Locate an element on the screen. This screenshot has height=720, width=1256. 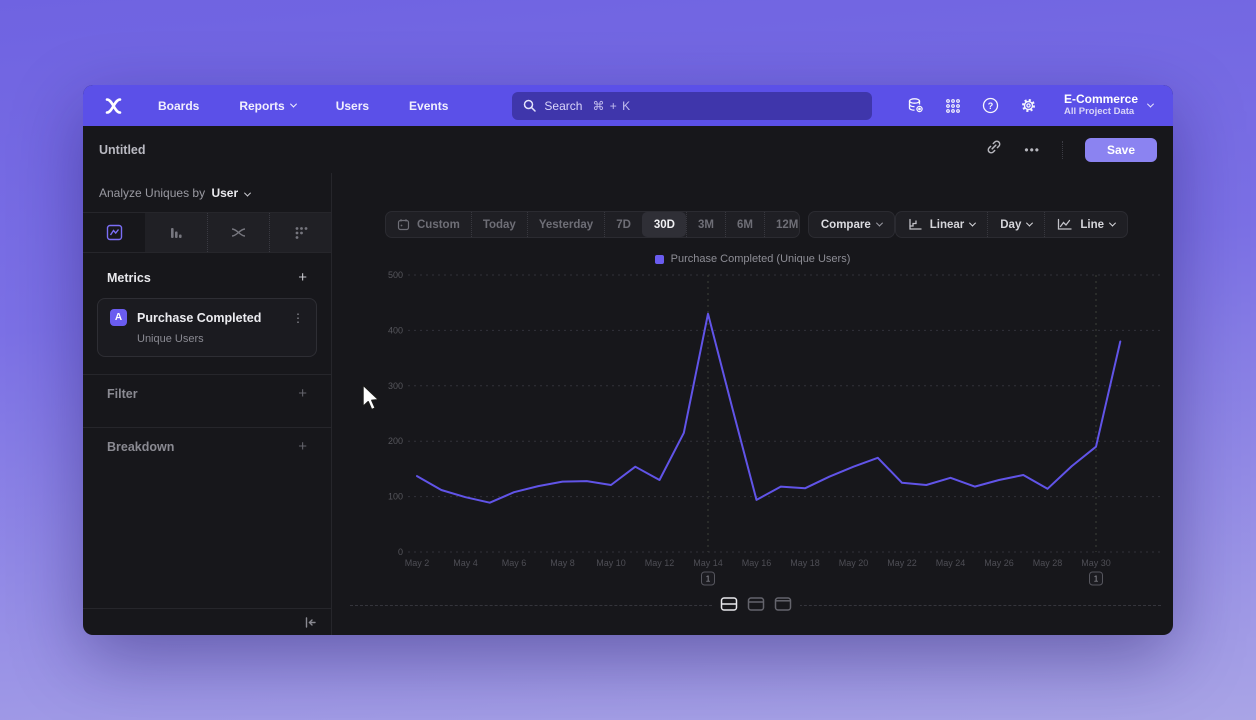
range-3m: 3M is located at coordinates (705, 224).